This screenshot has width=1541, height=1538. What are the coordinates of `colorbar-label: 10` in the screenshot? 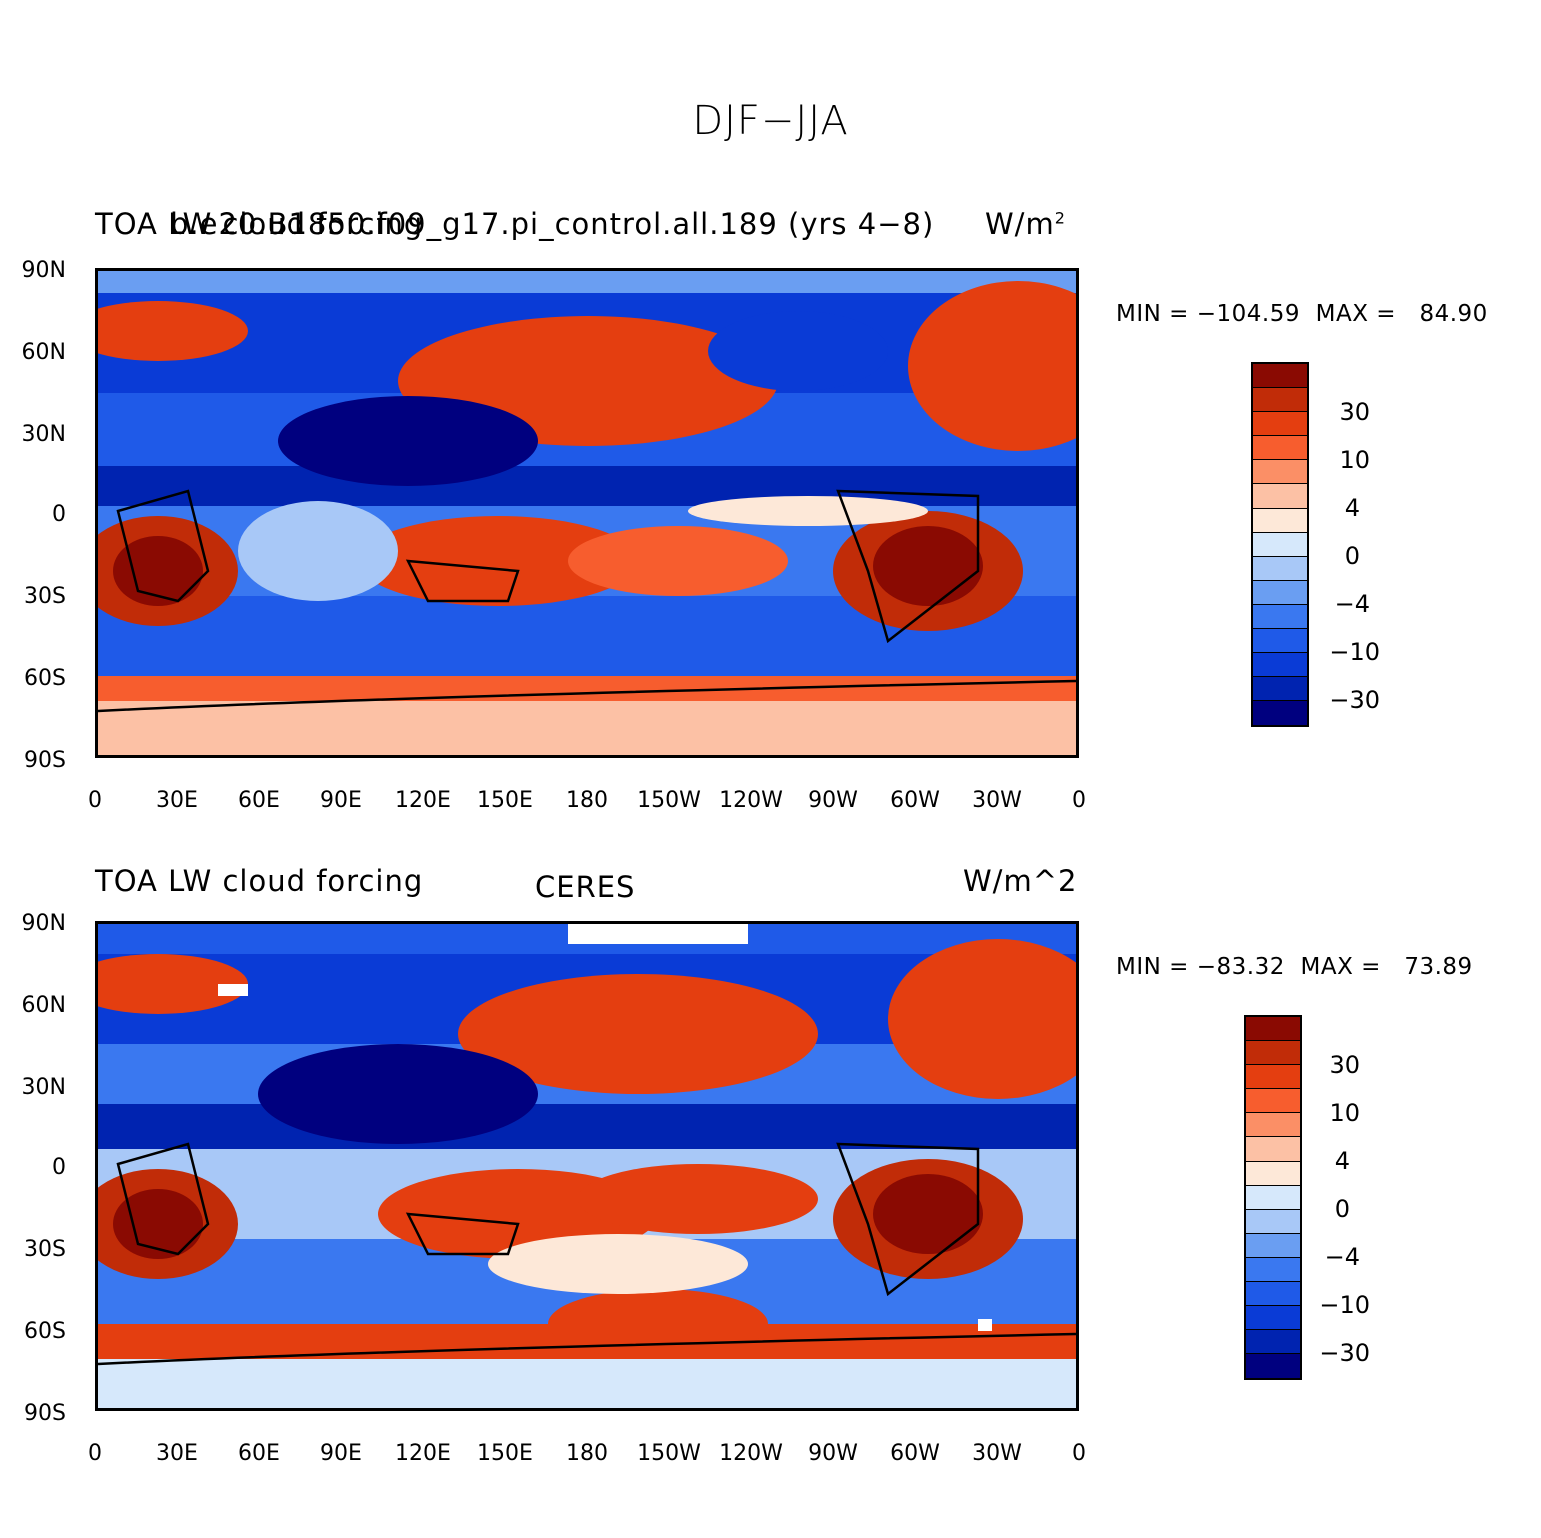 It's located at (1354, 460).